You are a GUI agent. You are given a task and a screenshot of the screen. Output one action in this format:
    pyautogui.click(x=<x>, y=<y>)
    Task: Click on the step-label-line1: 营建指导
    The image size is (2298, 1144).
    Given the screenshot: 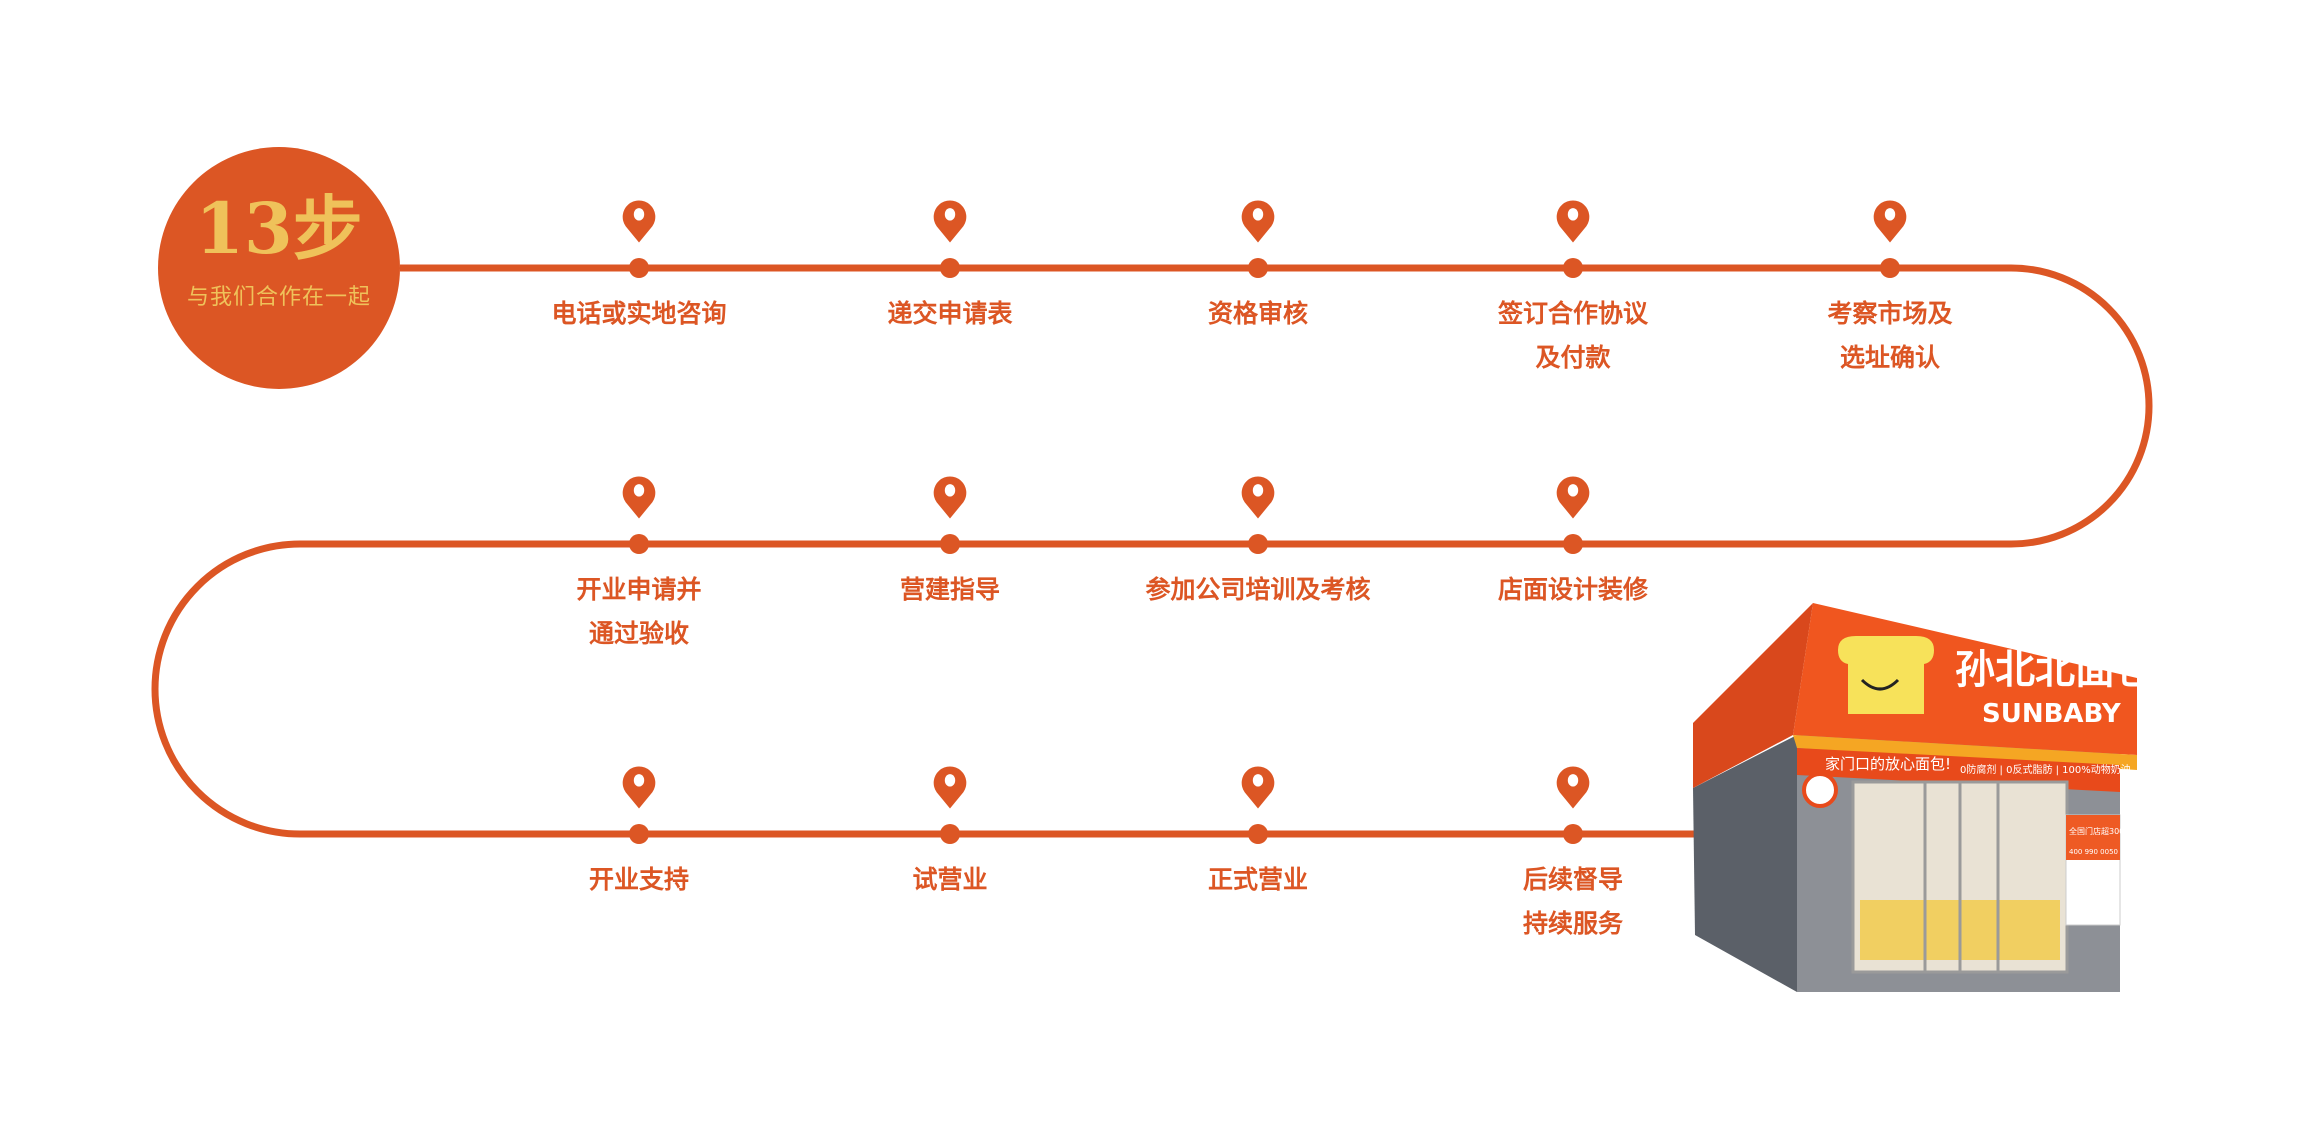 What is the action you would take?
    pyautogui.click(x=949, y=589)
    